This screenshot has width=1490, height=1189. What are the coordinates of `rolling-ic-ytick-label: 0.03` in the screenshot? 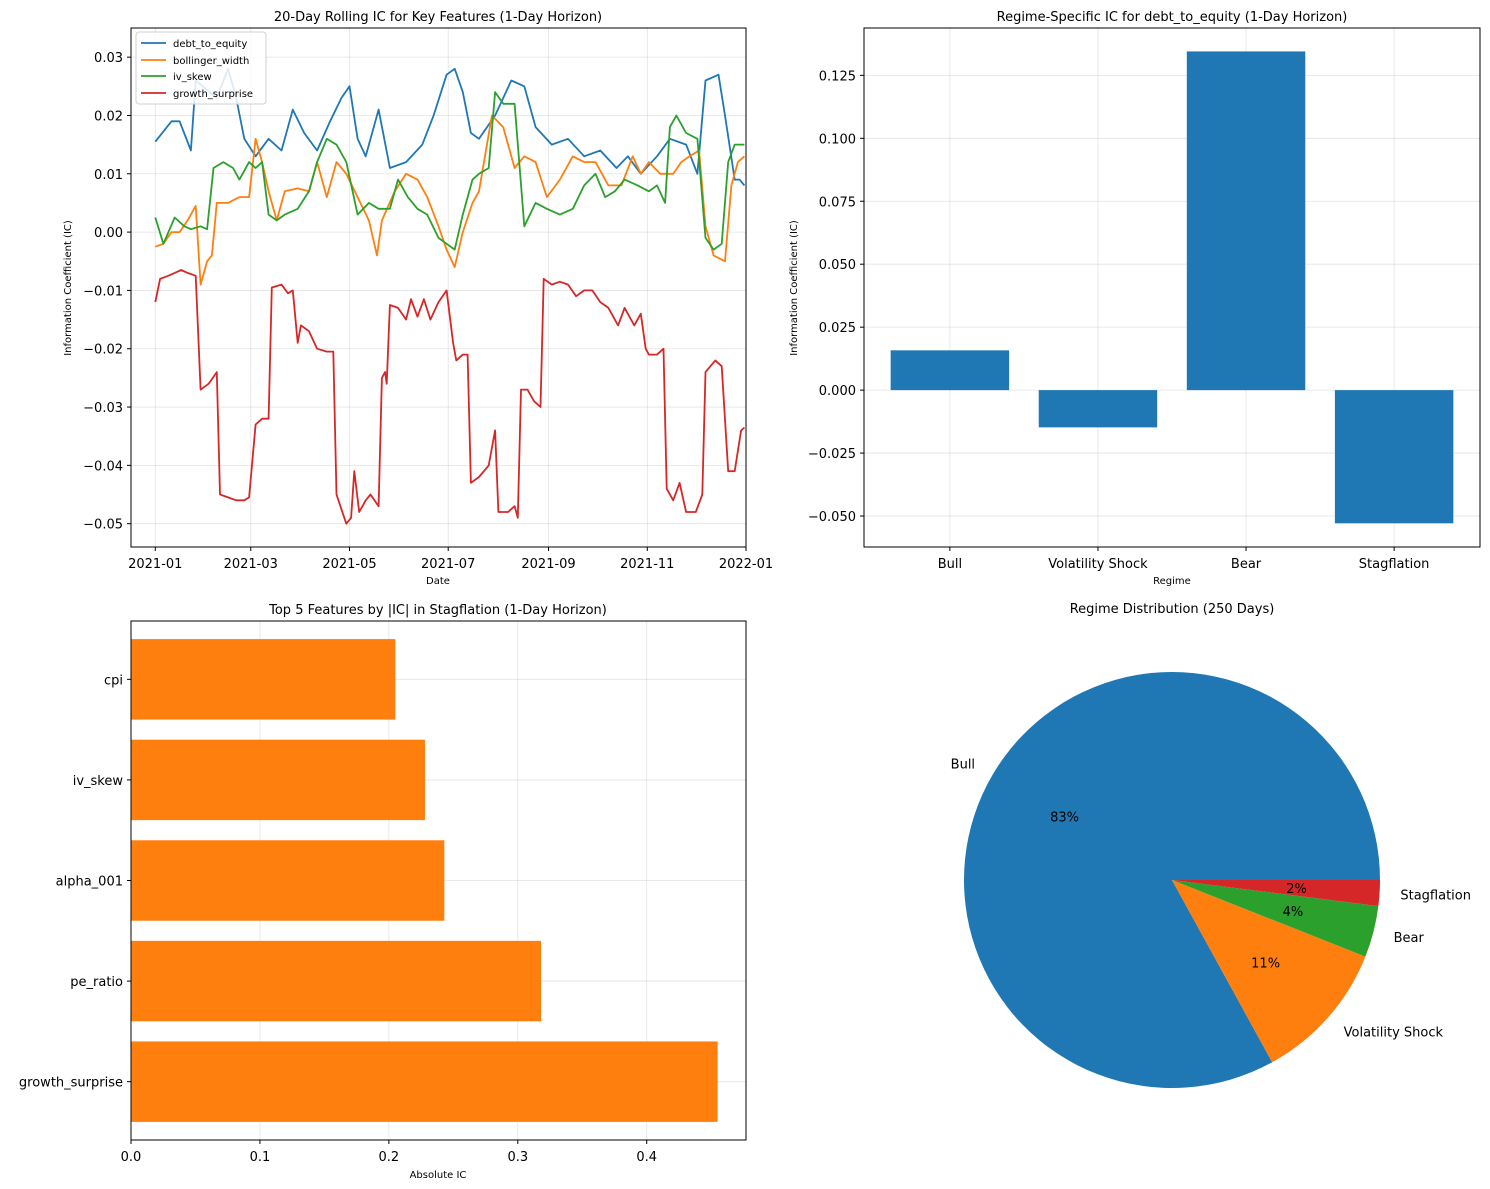 It's located at (108, 58).